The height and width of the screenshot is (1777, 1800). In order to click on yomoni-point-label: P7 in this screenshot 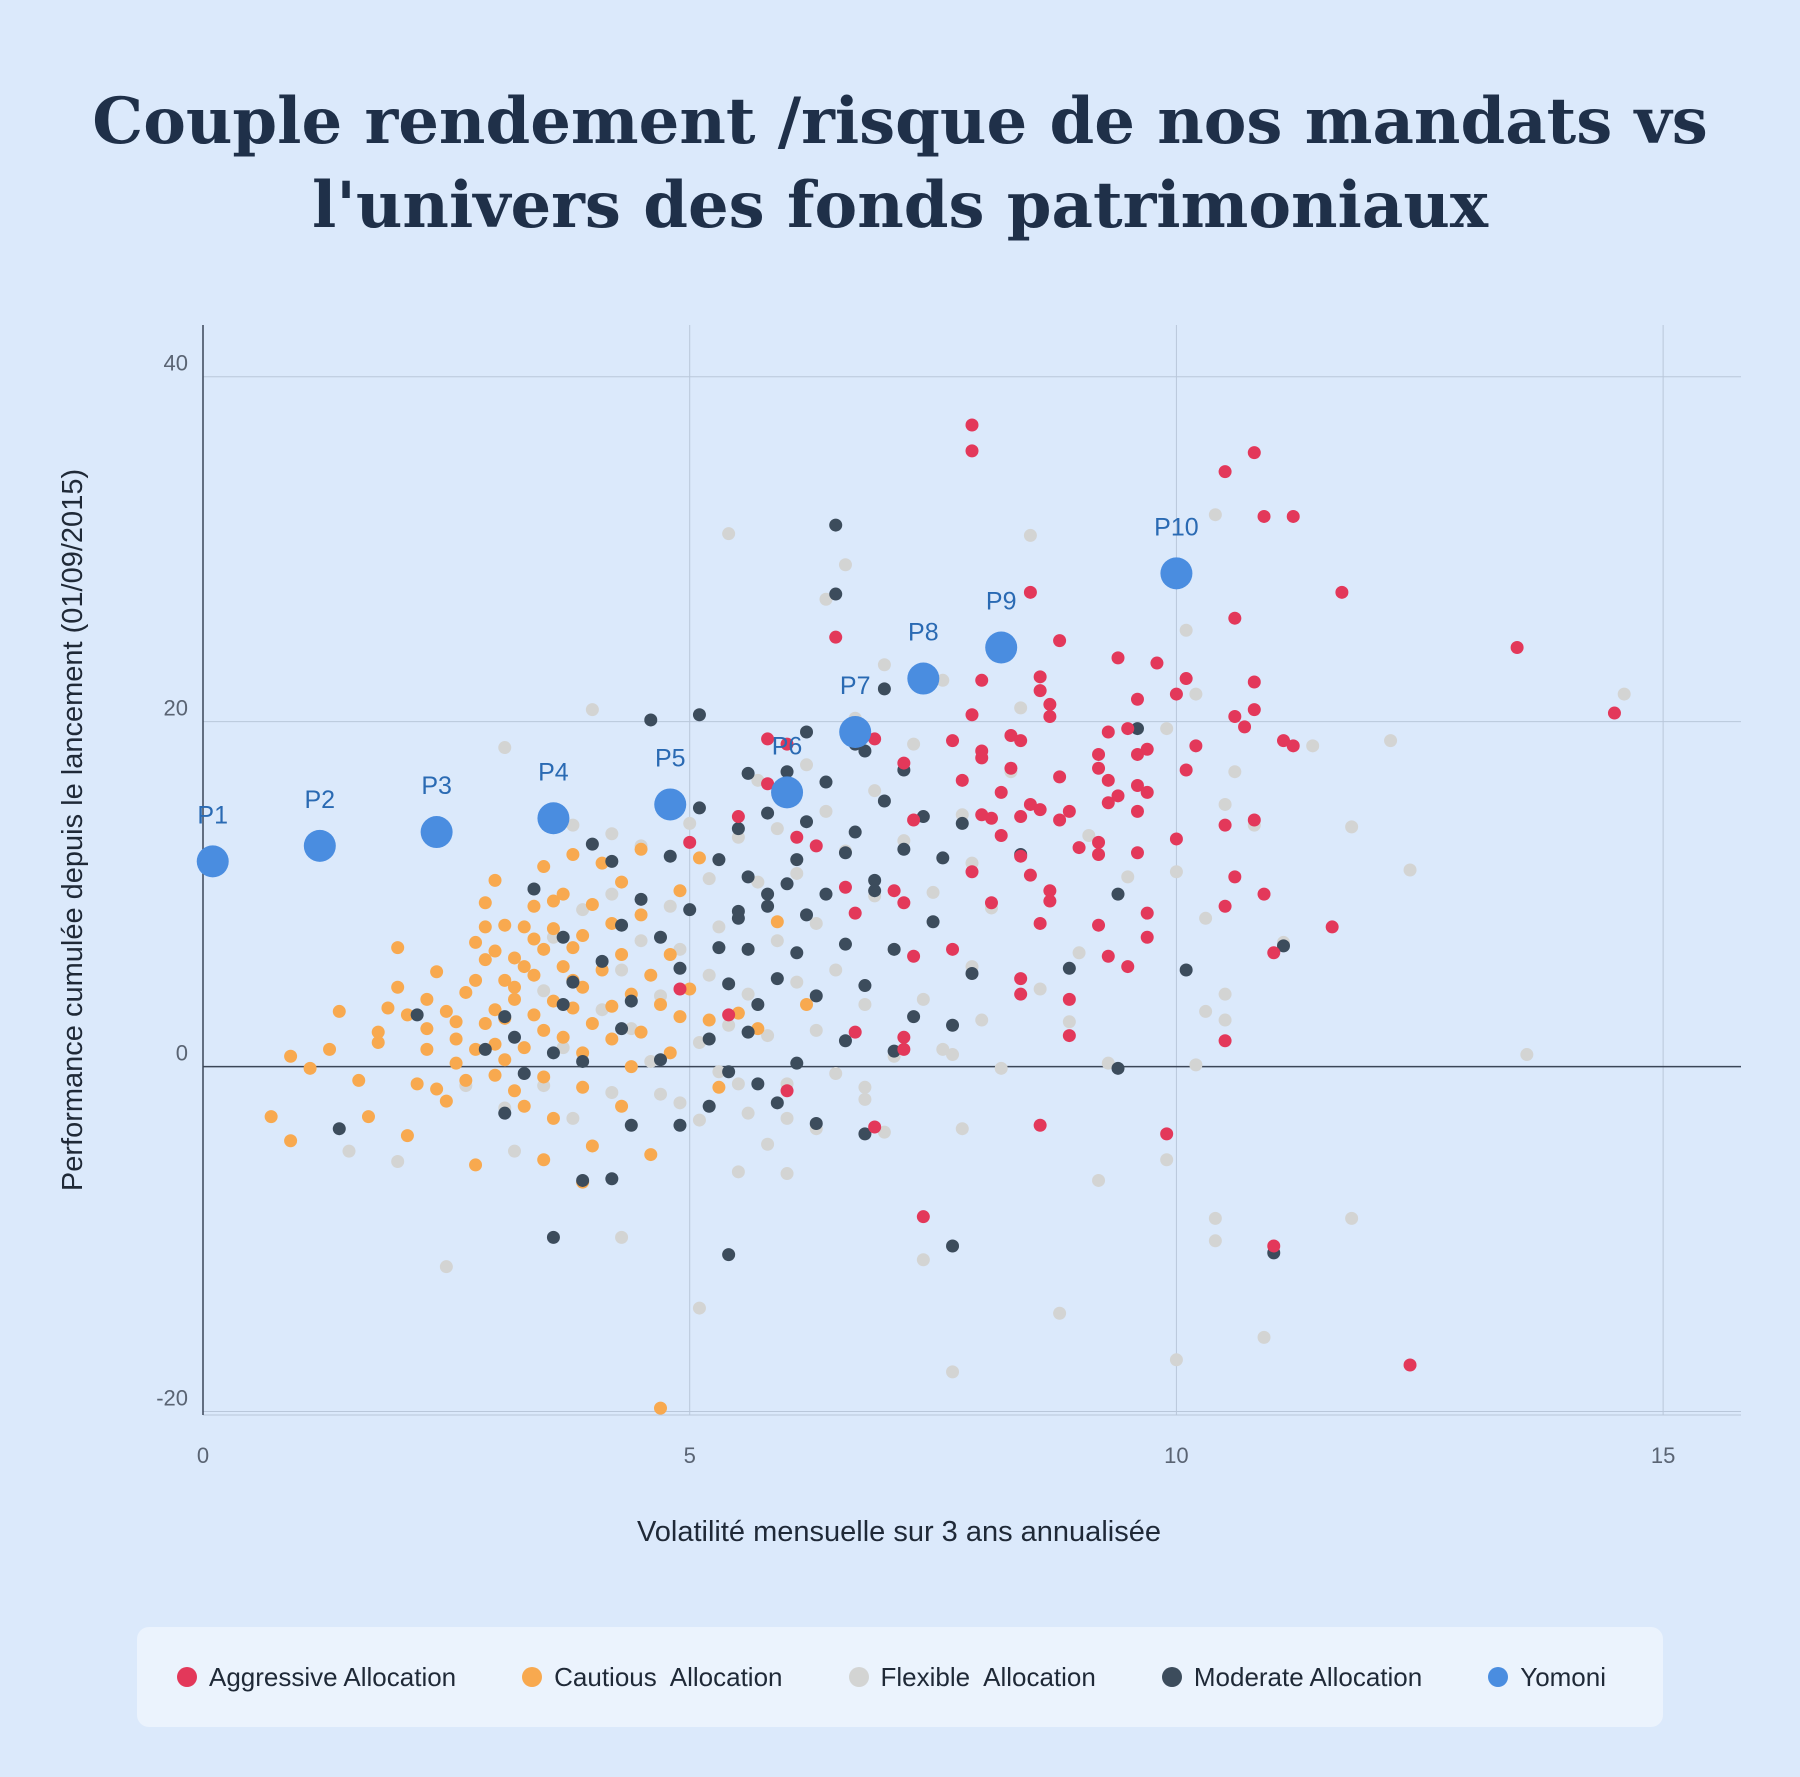, I will do `click(855, 686)`.